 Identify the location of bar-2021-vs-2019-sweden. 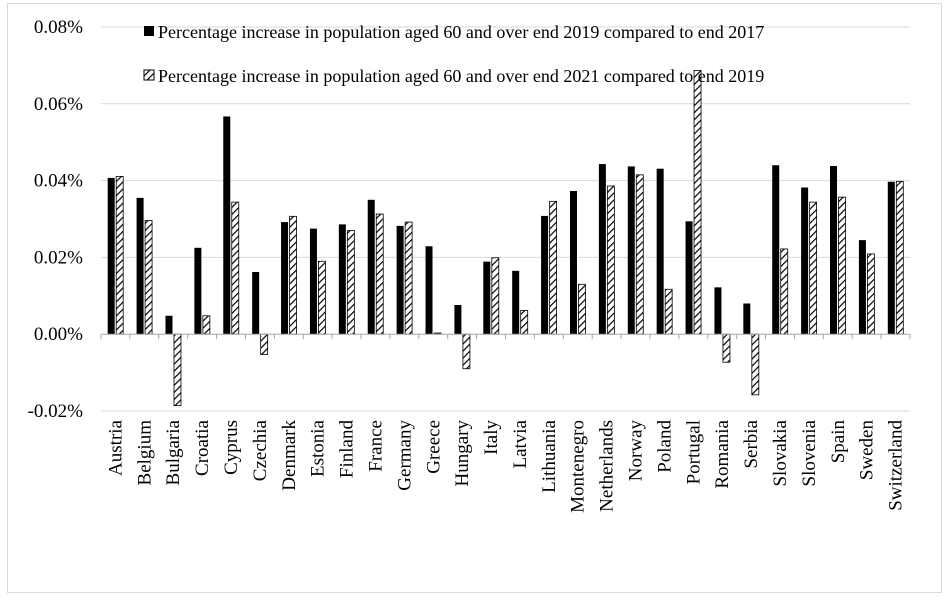
(871, 294).